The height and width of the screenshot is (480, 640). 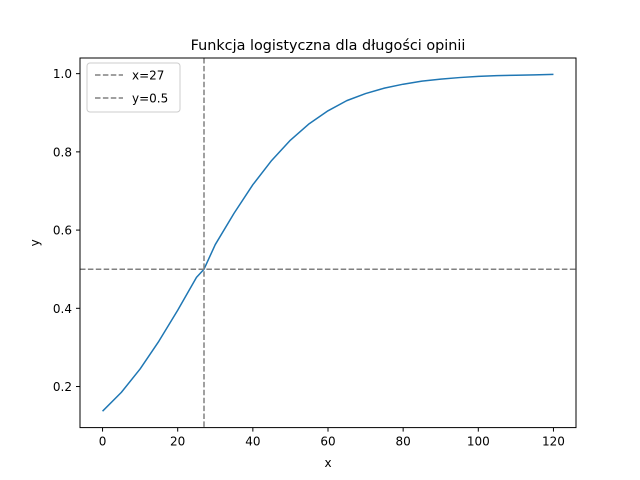 What do you see at coordinates (403, 442) in the screenshot?
I see `x-tick-label: 80` at bounding box center [403, 442].